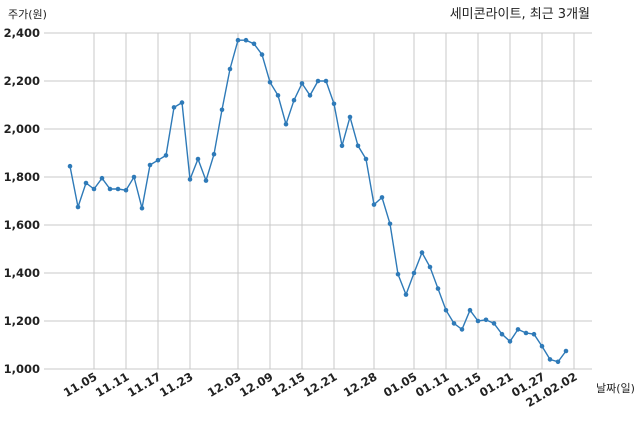 The width and height of the screenshot is (640, 423). What do you see at coordinates (615, 388) in the screenshot?
I see `x-axis-label: 날짜(일)` at bounding box center [615, 388].